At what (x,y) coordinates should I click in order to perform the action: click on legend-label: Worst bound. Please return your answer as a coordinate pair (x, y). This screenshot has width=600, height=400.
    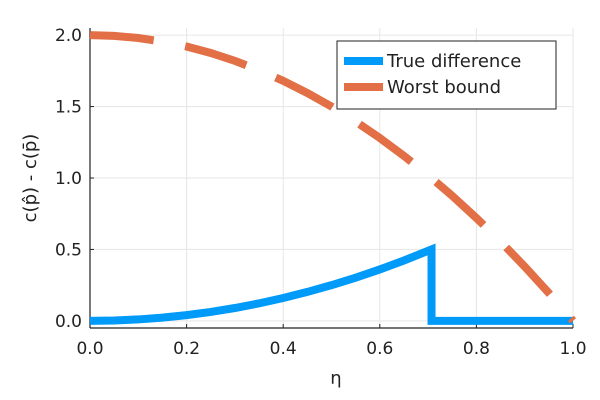
    Looking at the image, I should click on (444, 87).